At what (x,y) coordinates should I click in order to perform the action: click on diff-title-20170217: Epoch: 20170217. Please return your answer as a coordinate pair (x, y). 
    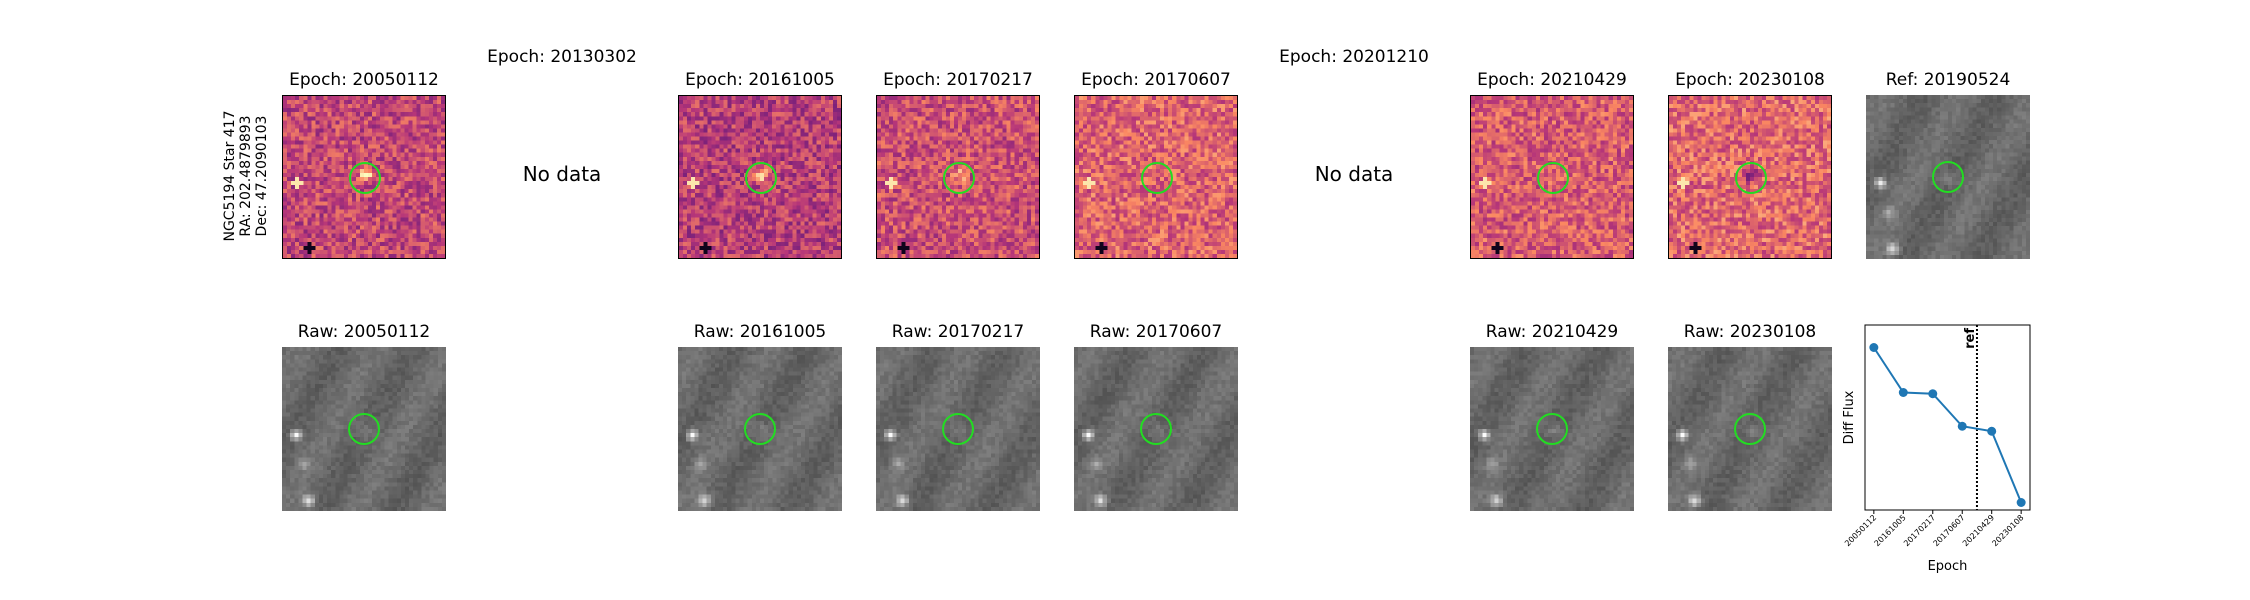
    Looking at the image, I should click on (958, 80).